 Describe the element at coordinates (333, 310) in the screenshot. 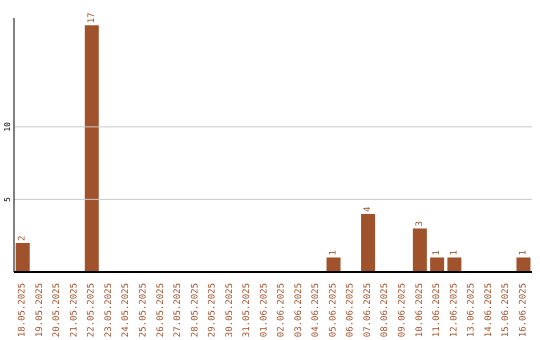

I see `x-tick-label: 05.06.2025` at that location.